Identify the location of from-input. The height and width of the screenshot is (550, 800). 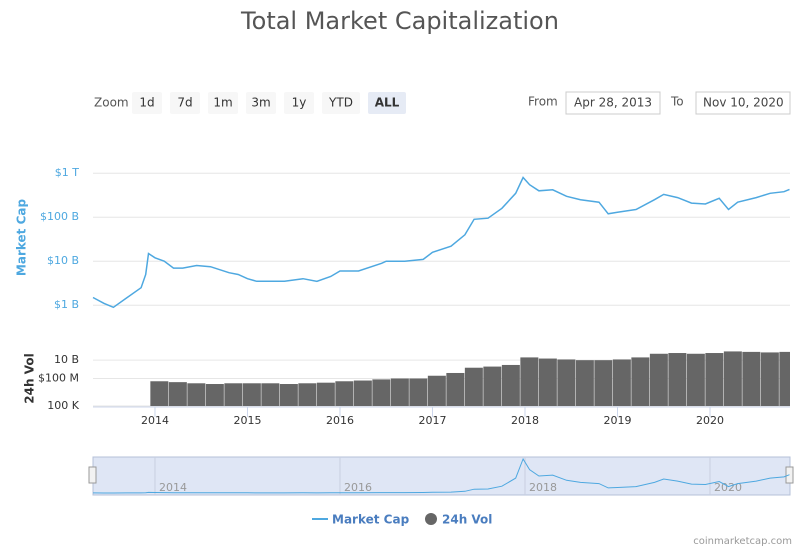
(613, 103).